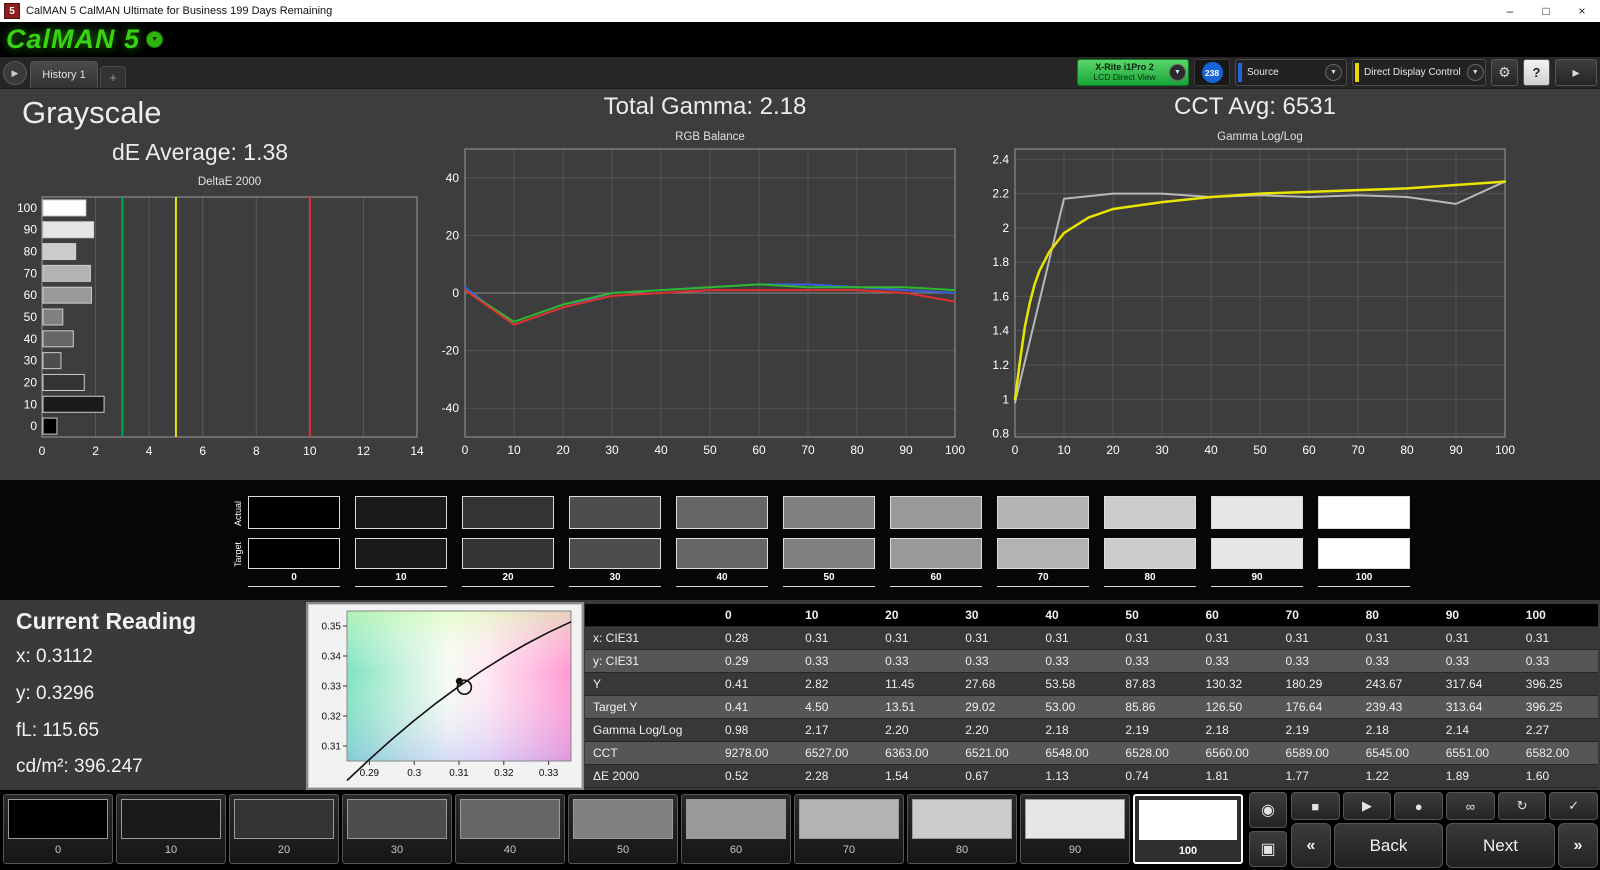 This screenshot has width=1600, height=870. Describe the element at coordinates (1397, 776) in the screenshot. I see `table-cell: 1.22` at that location.